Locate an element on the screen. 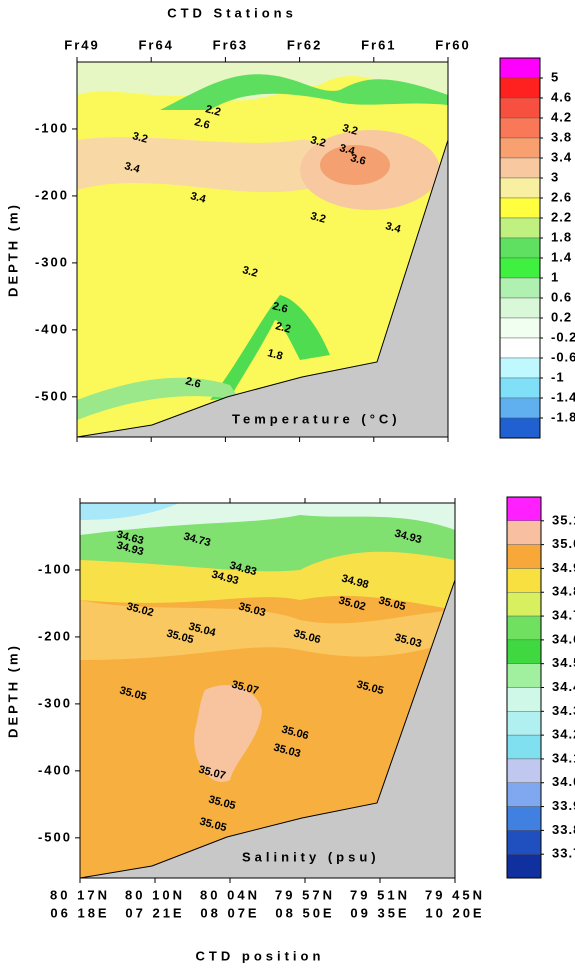 This screenshot has height=974, width=575. colorbar-label: 1 is located at coordinates (555, 276).